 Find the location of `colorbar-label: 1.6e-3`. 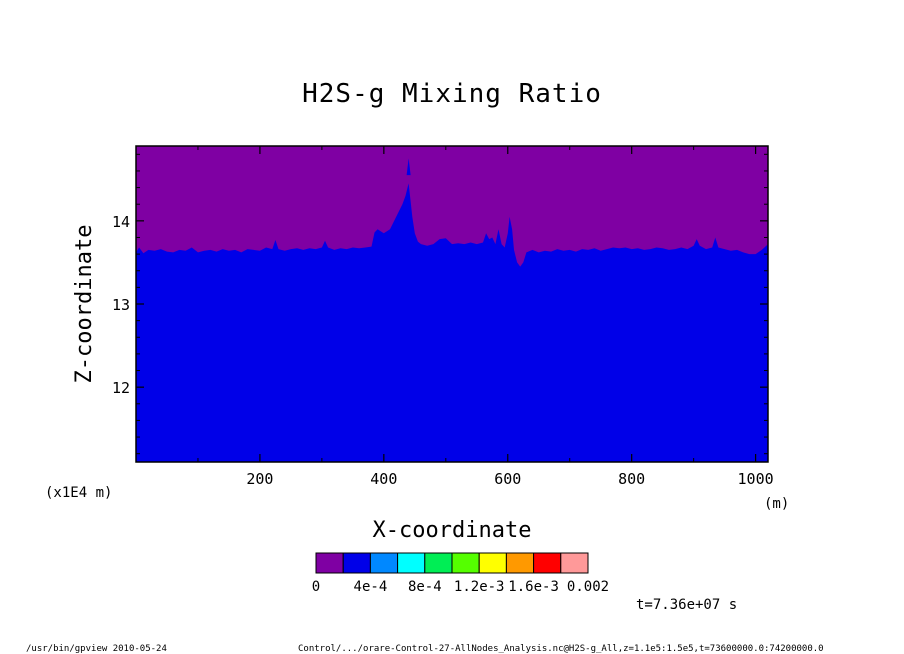

colorbar-label: 1.6e-3 is located at coordinates (533, 587).